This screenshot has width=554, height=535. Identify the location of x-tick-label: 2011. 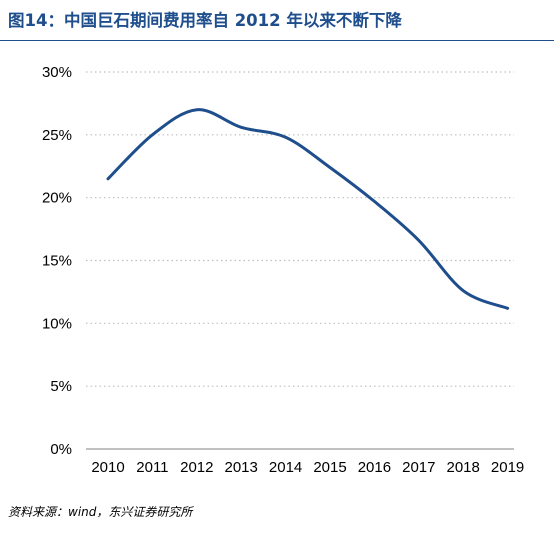
(152, 467).